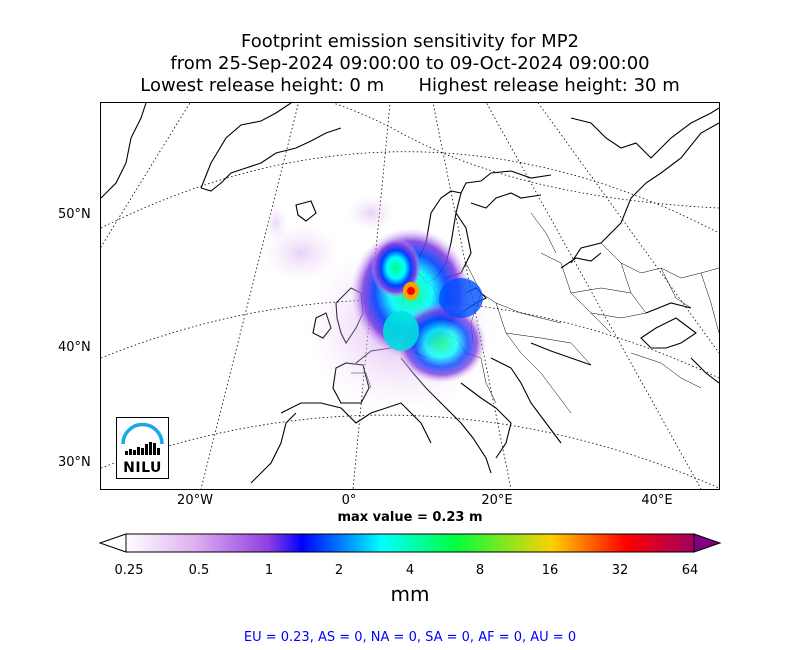  What do you see at coordinates (269, 570) in the screenshot?
I see `colorbar-tick-label: 1` at bounding box center [269, 570].